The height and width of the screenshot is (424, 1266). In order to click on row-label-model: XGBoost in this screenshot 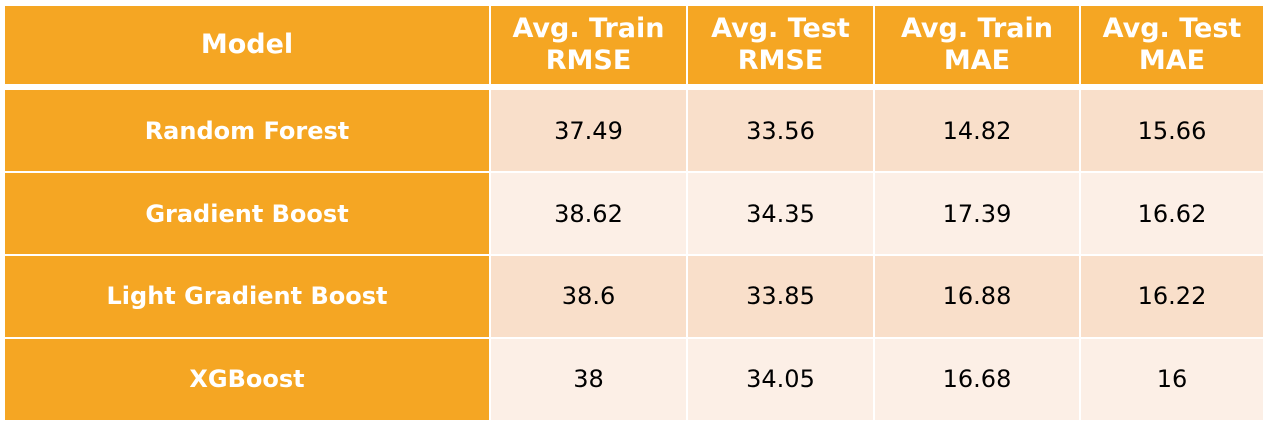, I will do `click(247, 379)`.